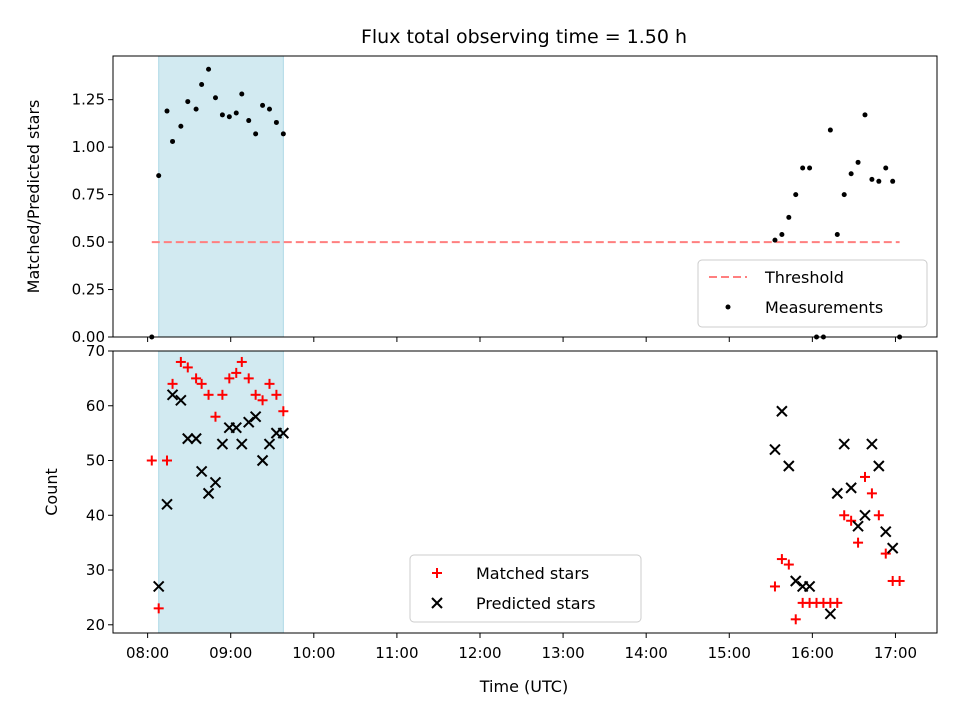 This screenshot has width=960, height=720. Describe the element at coordinates (728, 307) in the screenshot. I see `measurements-legend-swatch` at that location.